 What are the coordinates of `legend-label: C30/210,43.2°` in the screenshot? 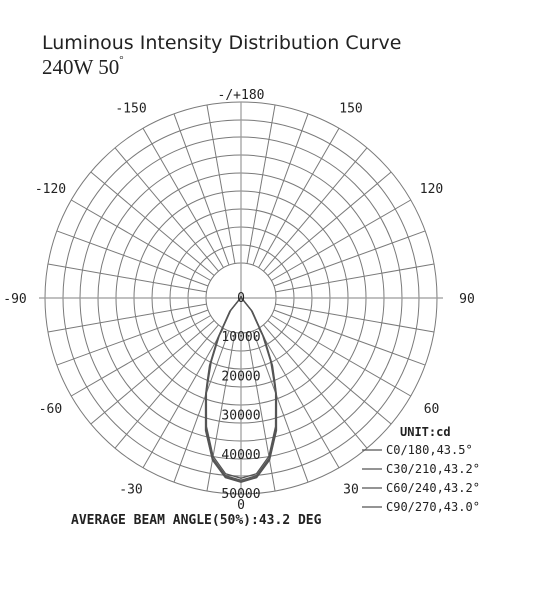 It's located at (433, 469).